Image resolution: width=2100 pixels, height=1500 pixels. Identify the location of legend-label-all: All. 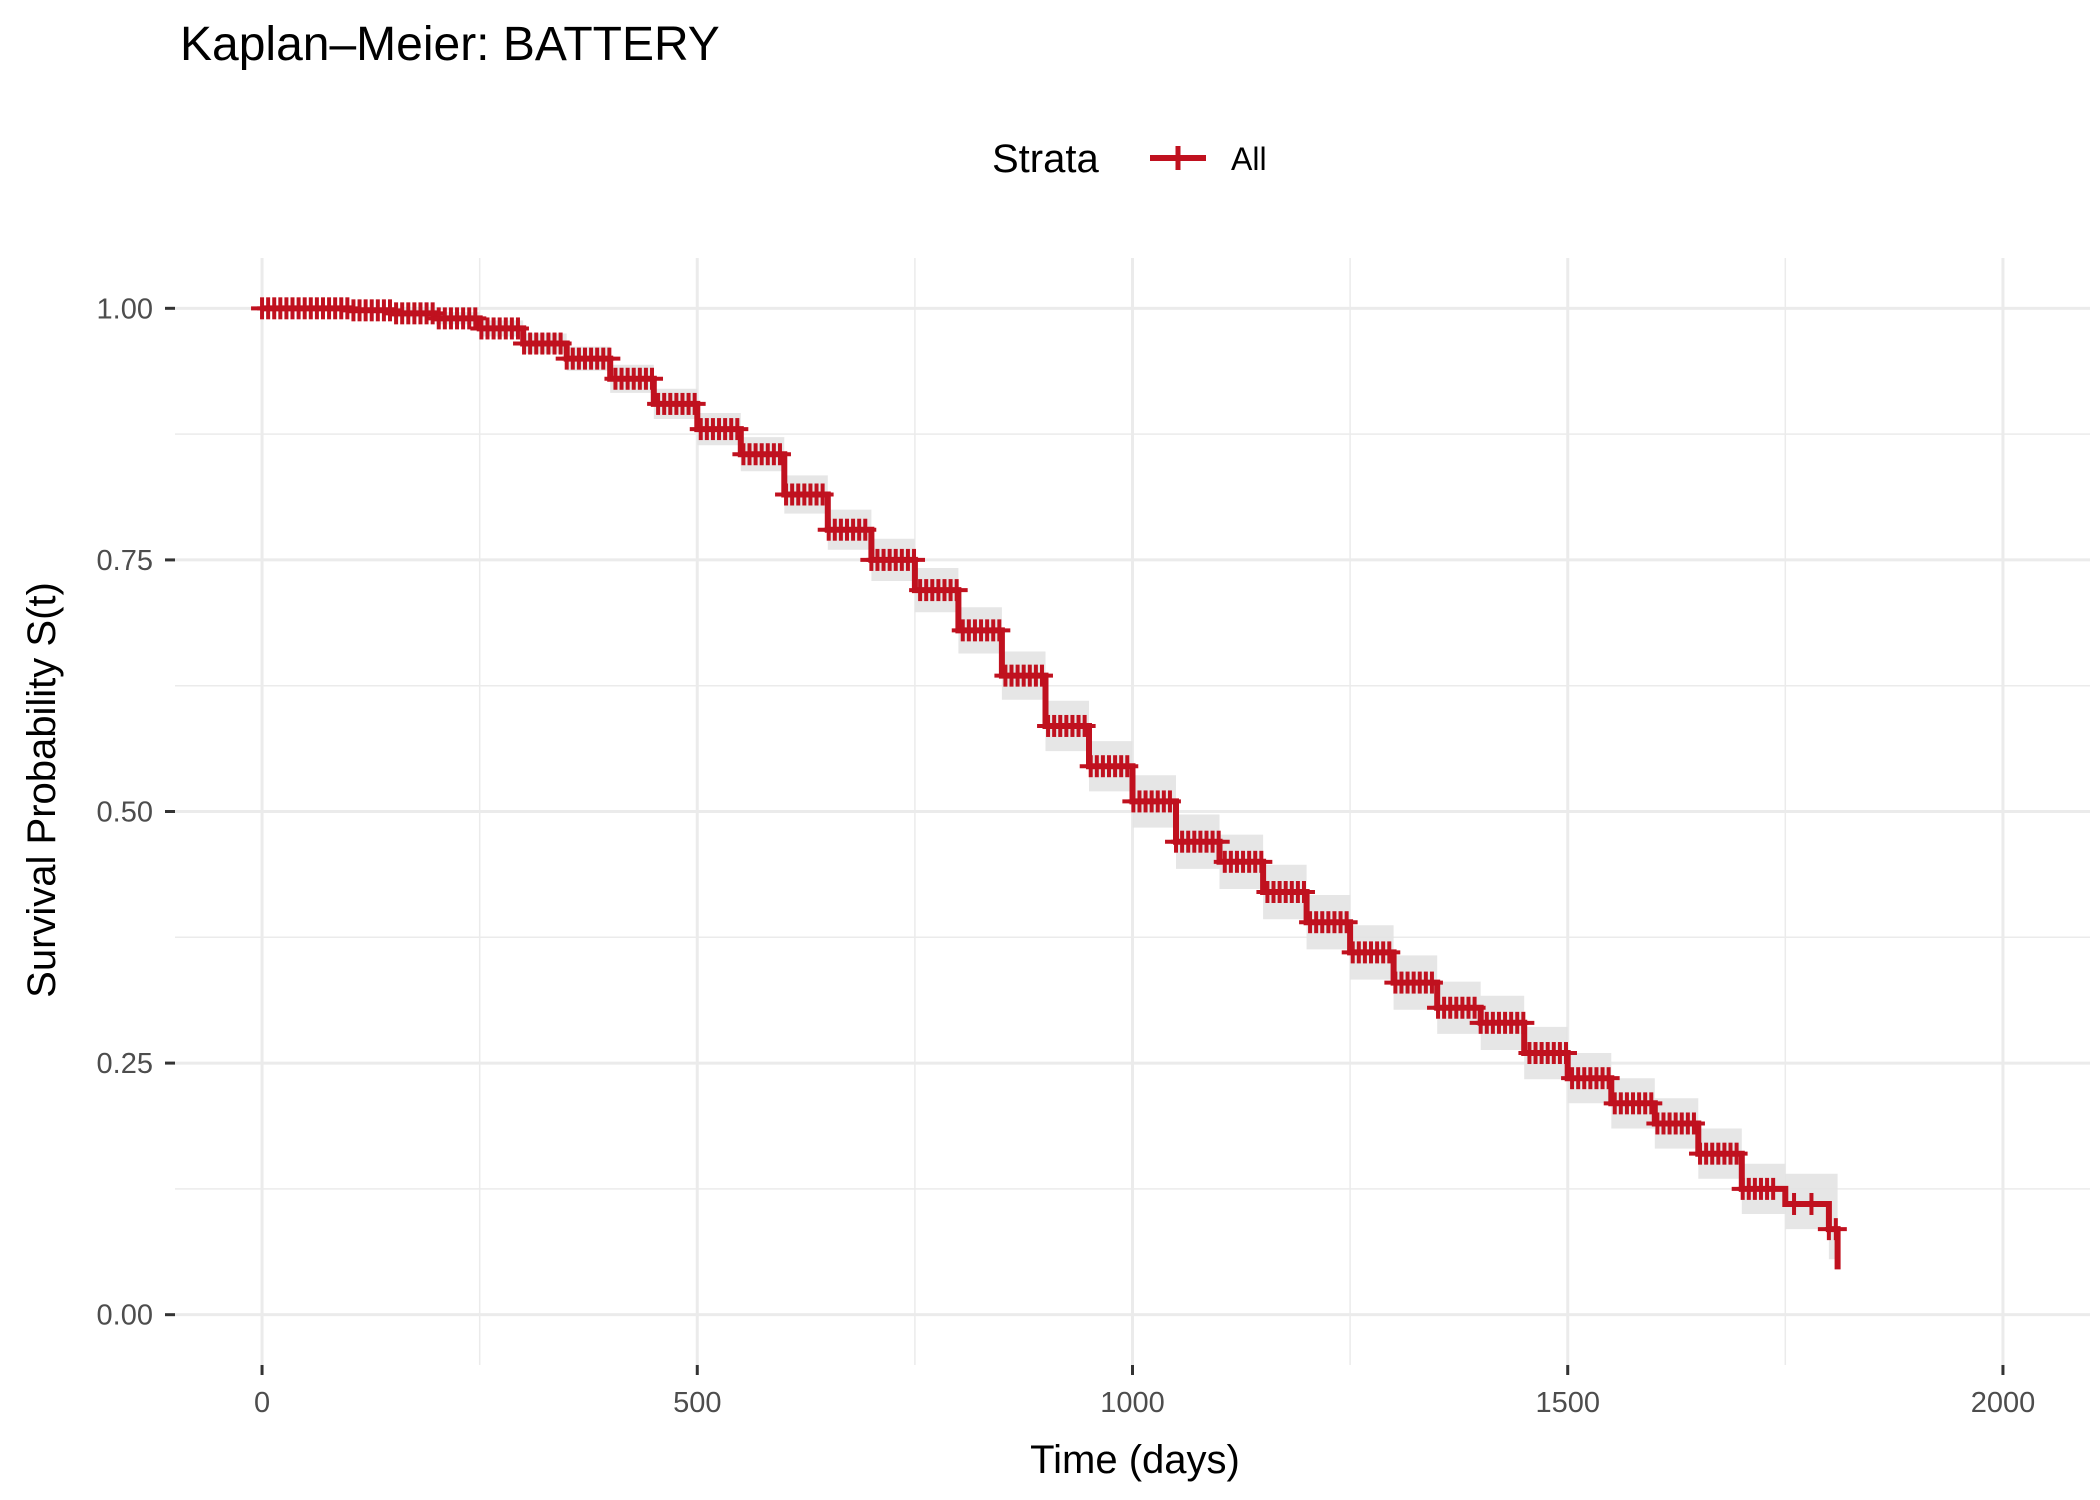
(1249, 159).